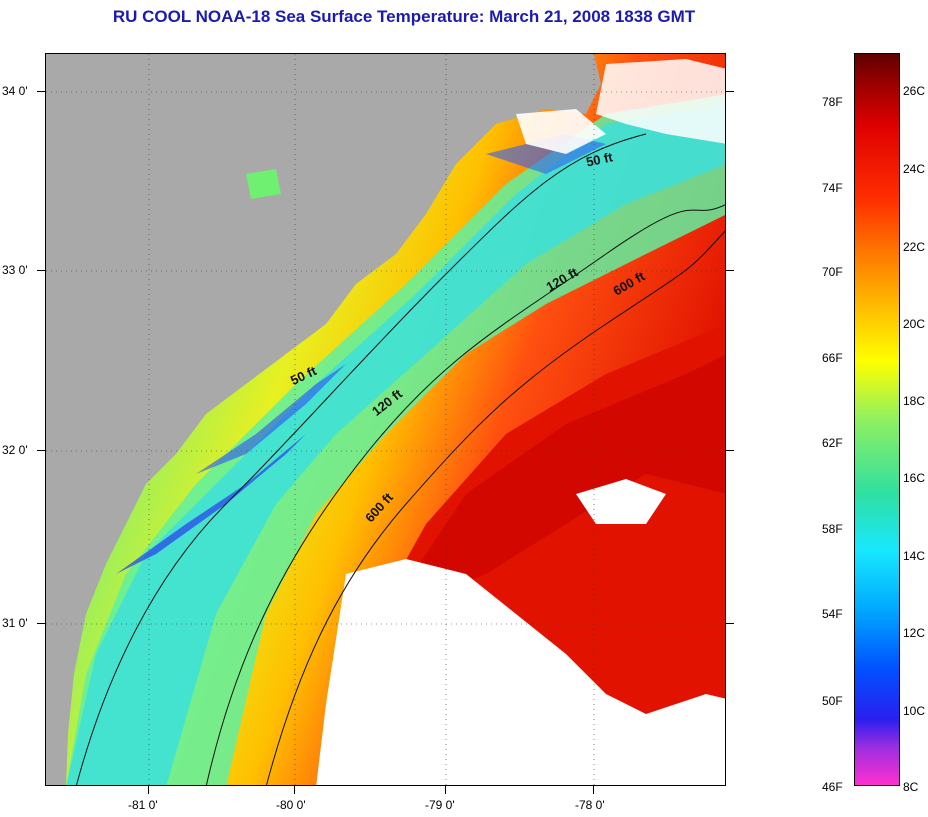 This screenshot has width=928, height=817. Describe the element at coordinates (914, 324) in the screenshot. I see `colorbar-c-label: 20C` at that location.